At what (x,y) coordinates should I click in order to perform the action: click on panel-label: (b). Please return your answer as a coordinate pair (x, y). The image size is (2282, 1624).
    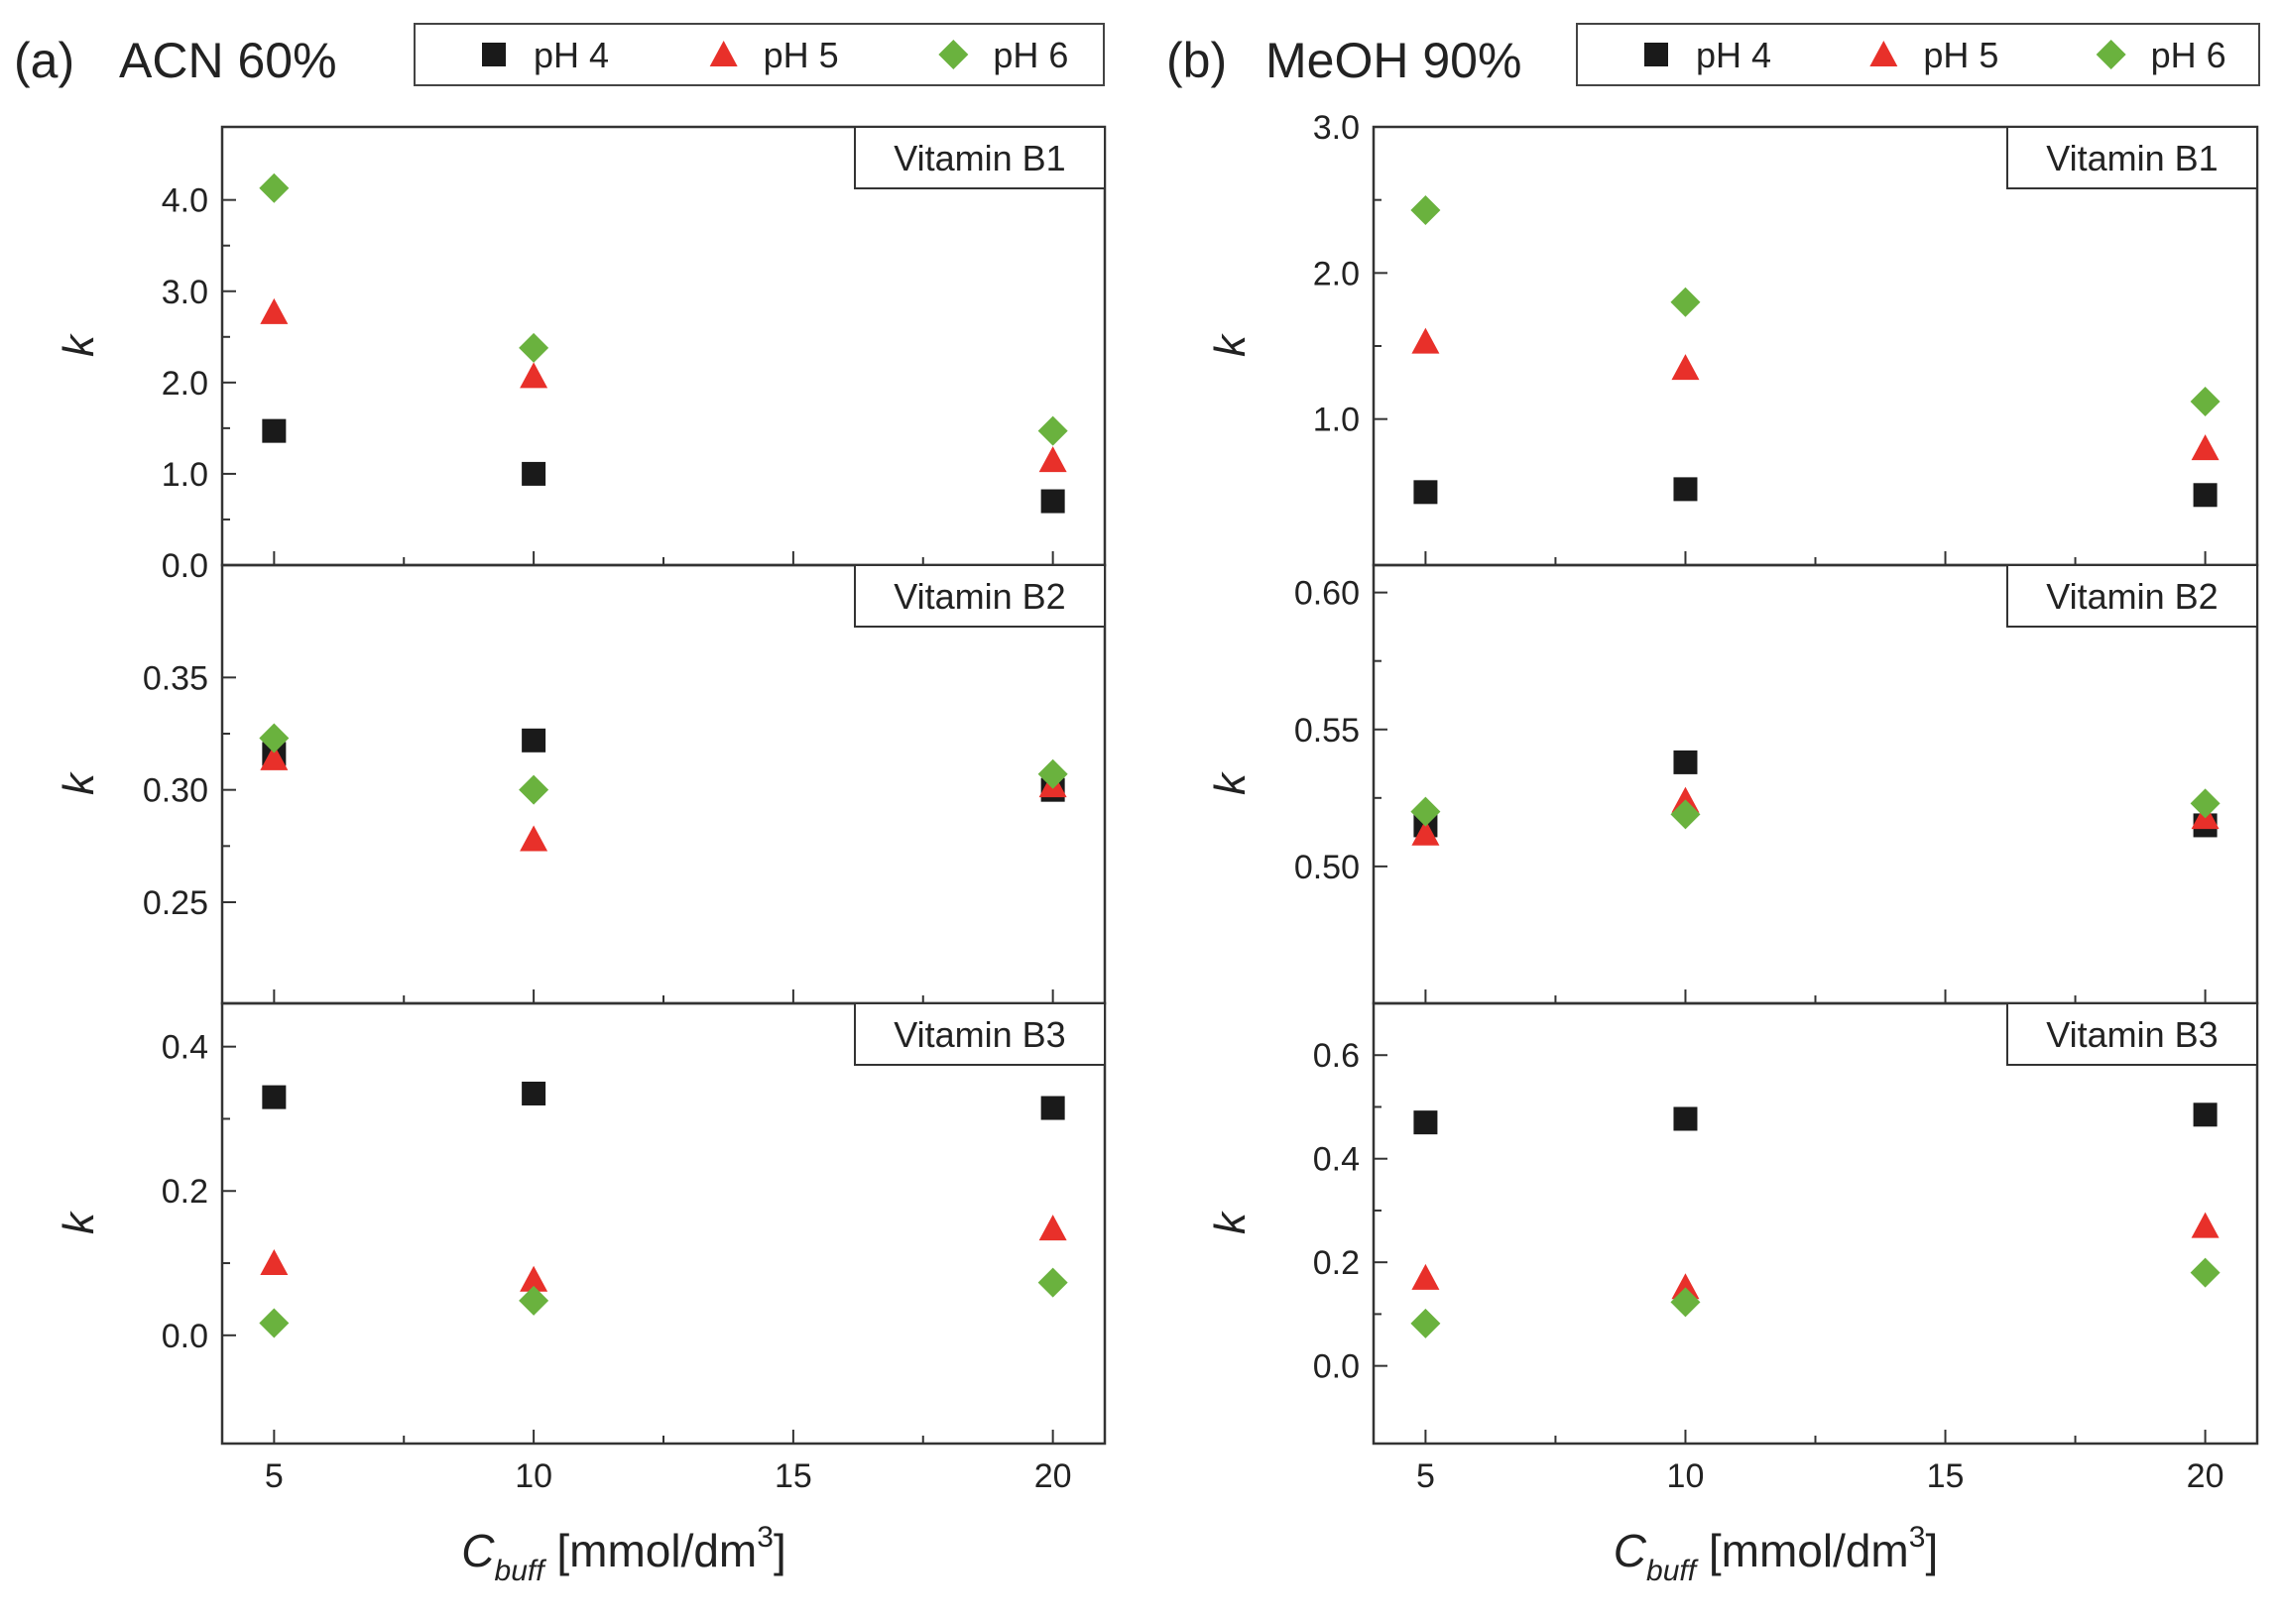
    Looking at the image, I should click on (1196, 60).